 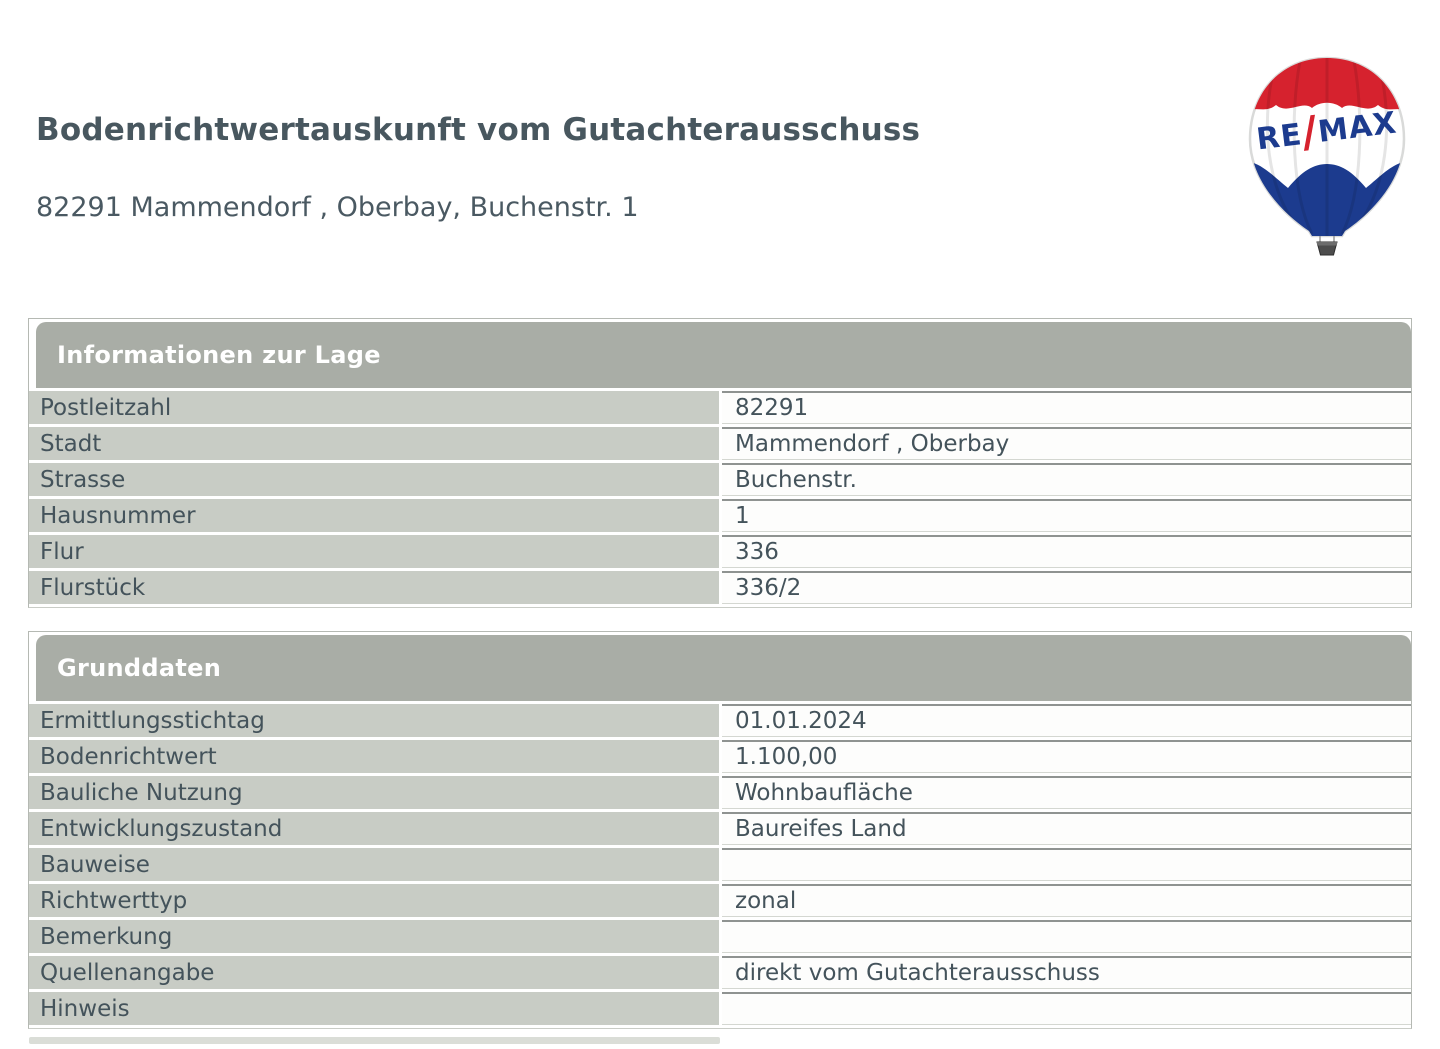 I want to click on next-row-partial, so click(x=374, y=1040).